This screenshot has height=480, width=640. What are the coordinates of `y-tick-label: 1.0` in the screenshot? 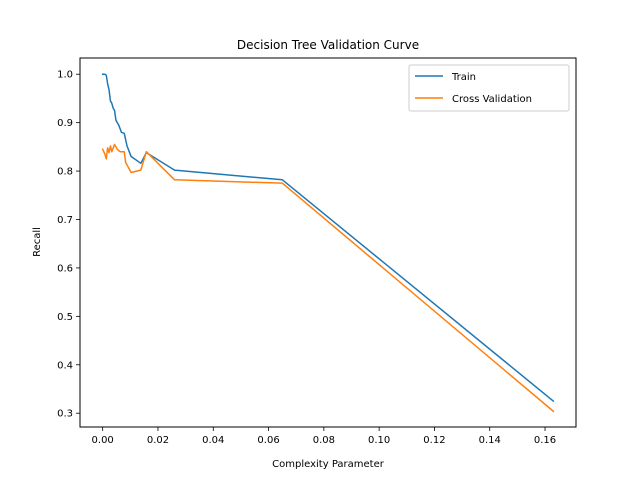 It's located at (65, 75).